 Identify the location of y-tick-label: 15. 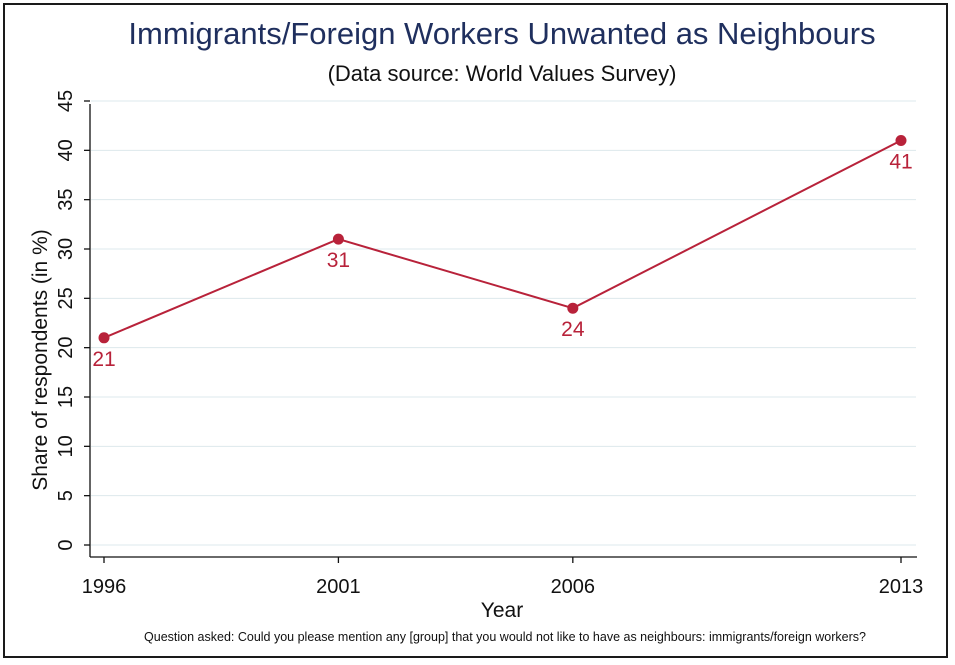
(66, 397).